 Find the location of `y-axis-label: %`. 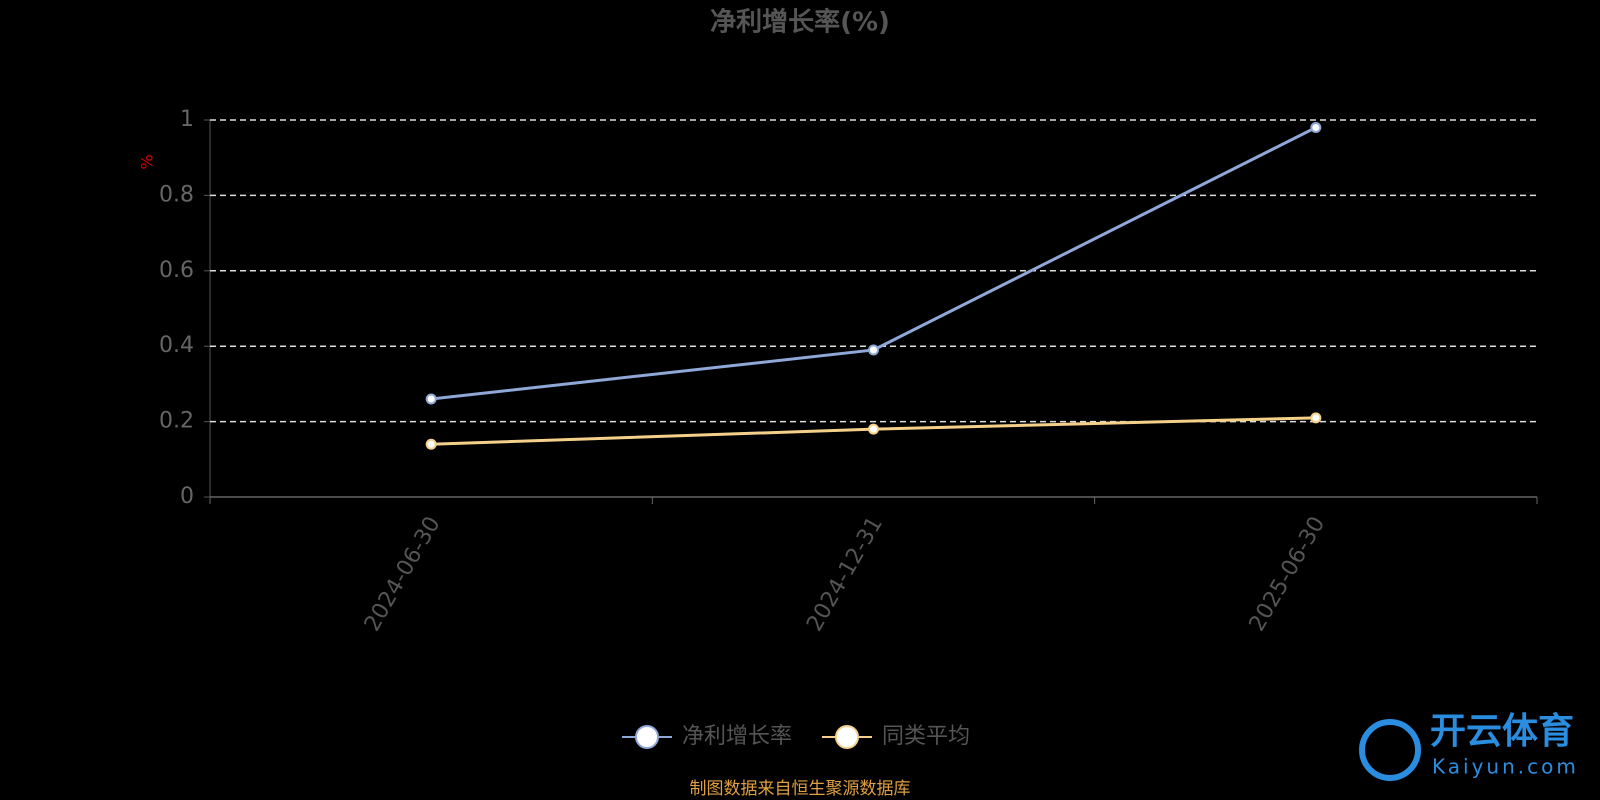

y-axis-label: % is located at coordinates (147, 161).